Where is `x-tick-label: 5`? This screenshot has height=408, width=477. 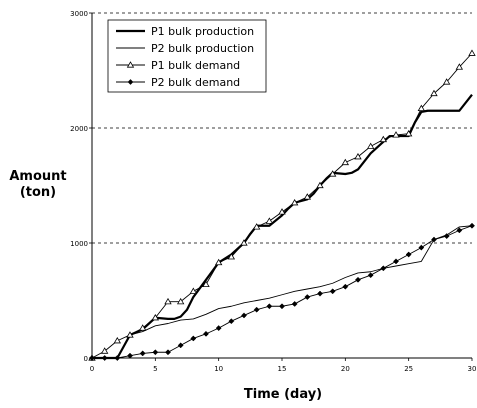 x-tick-label: 5 is located at coordinates (155, 369).